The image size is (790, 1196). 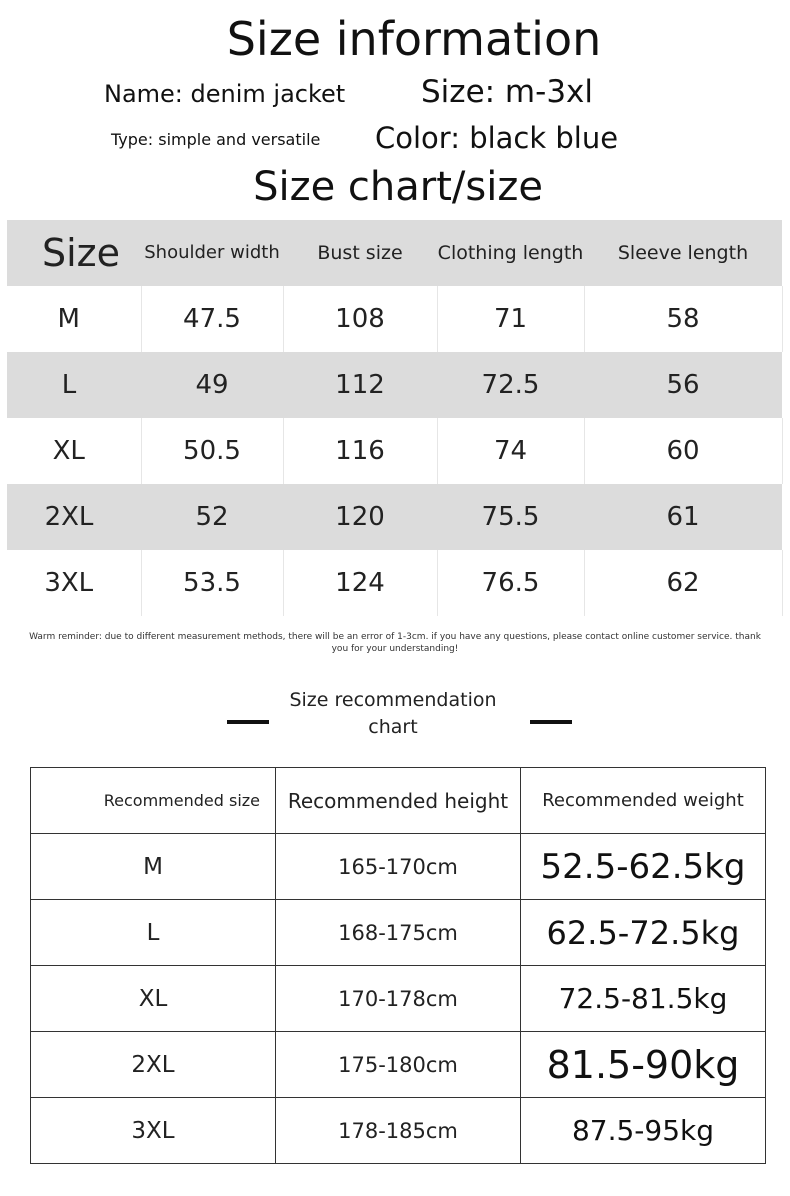 What do you see at coordinates (393, 713) in the screenshot?
I see `recommendation-title: Size recommendation chart` at bounding box center [393, 713].